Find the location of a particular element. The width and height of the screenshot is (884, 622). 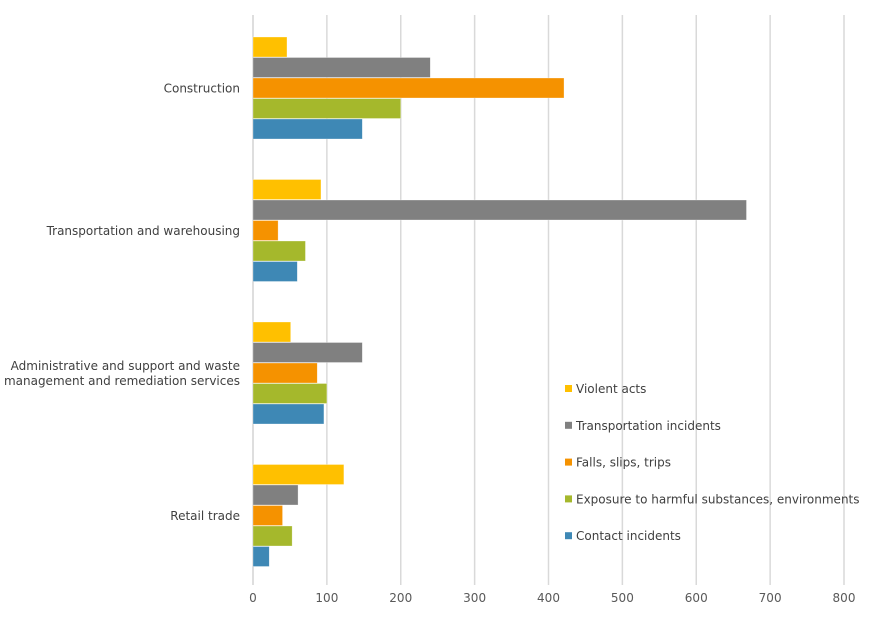

legend-label: Violent acts is located at coordinates (611, 389).